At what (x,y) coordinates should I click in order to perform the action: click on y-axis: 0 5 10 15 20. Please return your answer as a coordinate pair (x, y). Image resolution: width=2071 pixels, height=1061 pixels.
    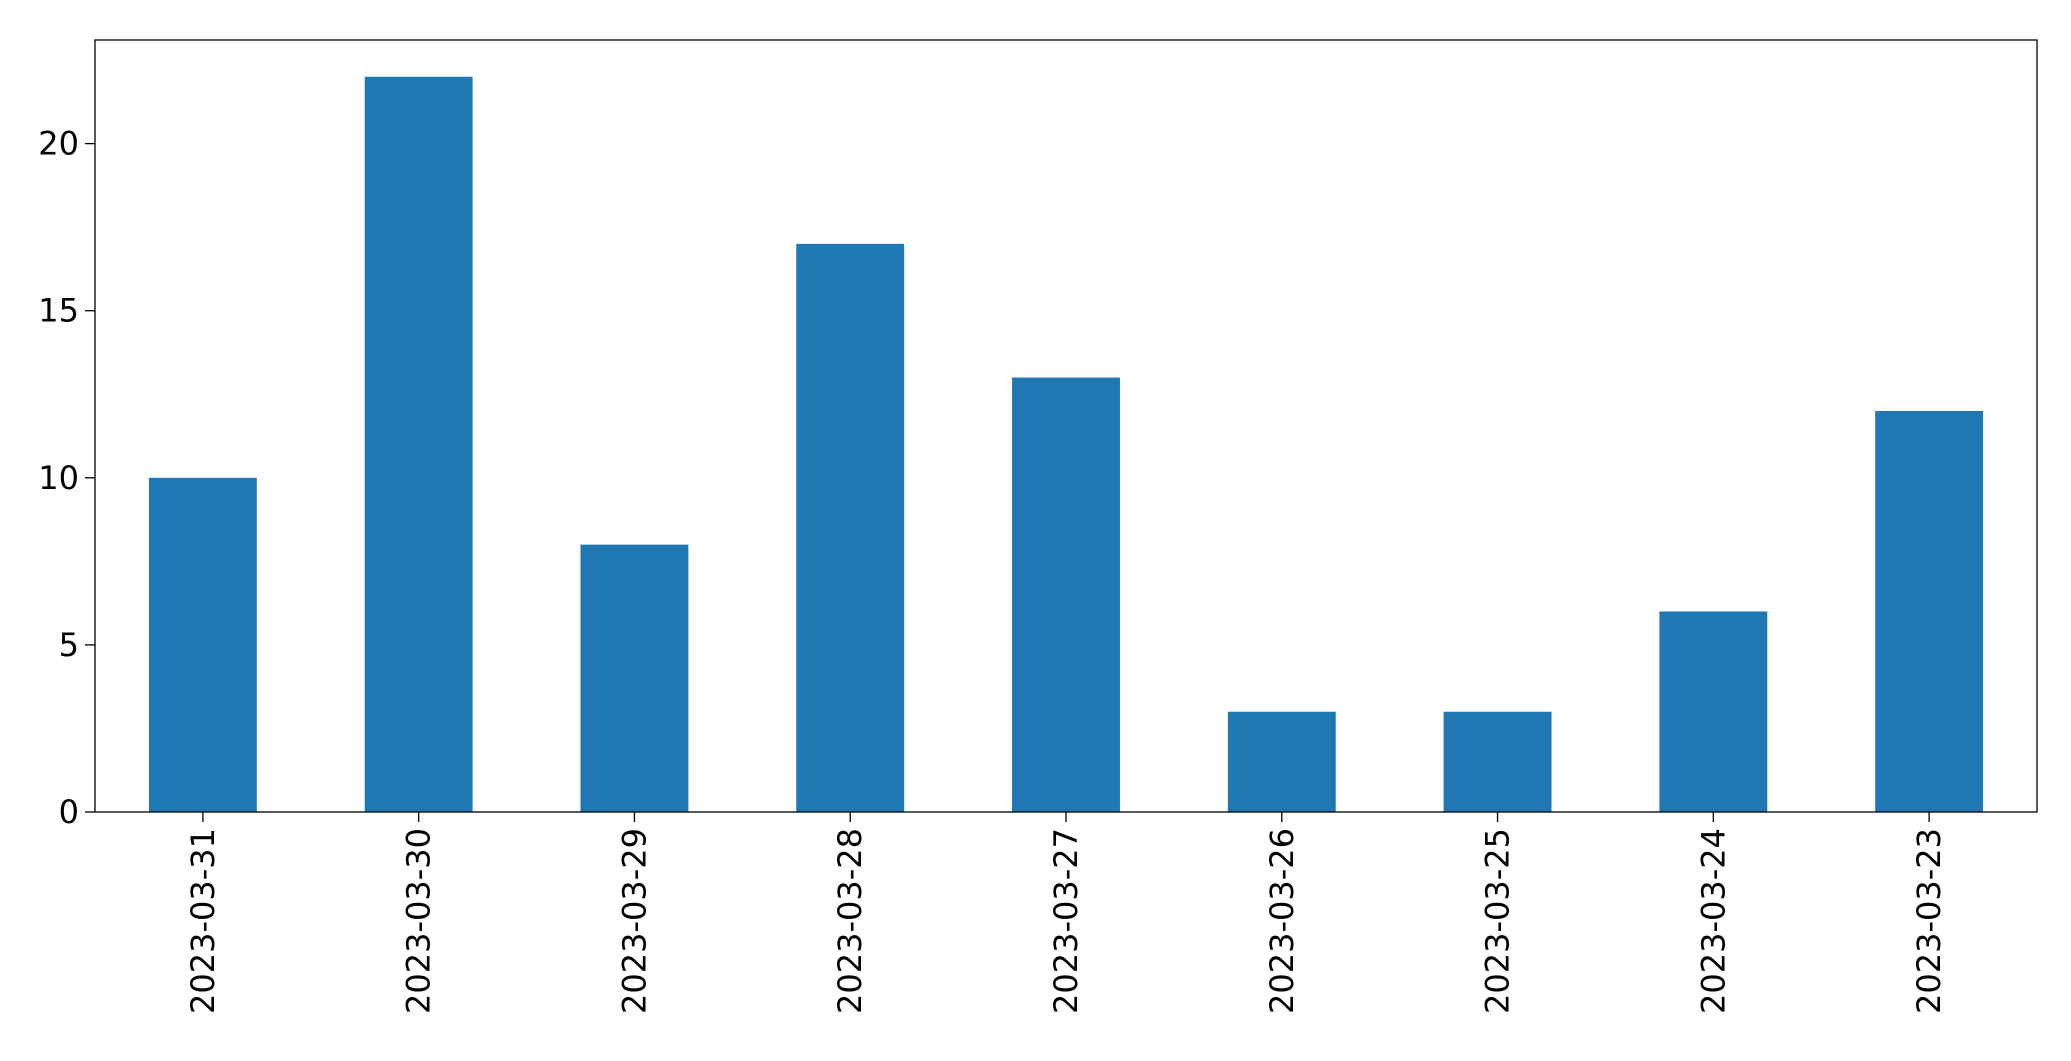
    Looking at the image, I should click on (66, 478).